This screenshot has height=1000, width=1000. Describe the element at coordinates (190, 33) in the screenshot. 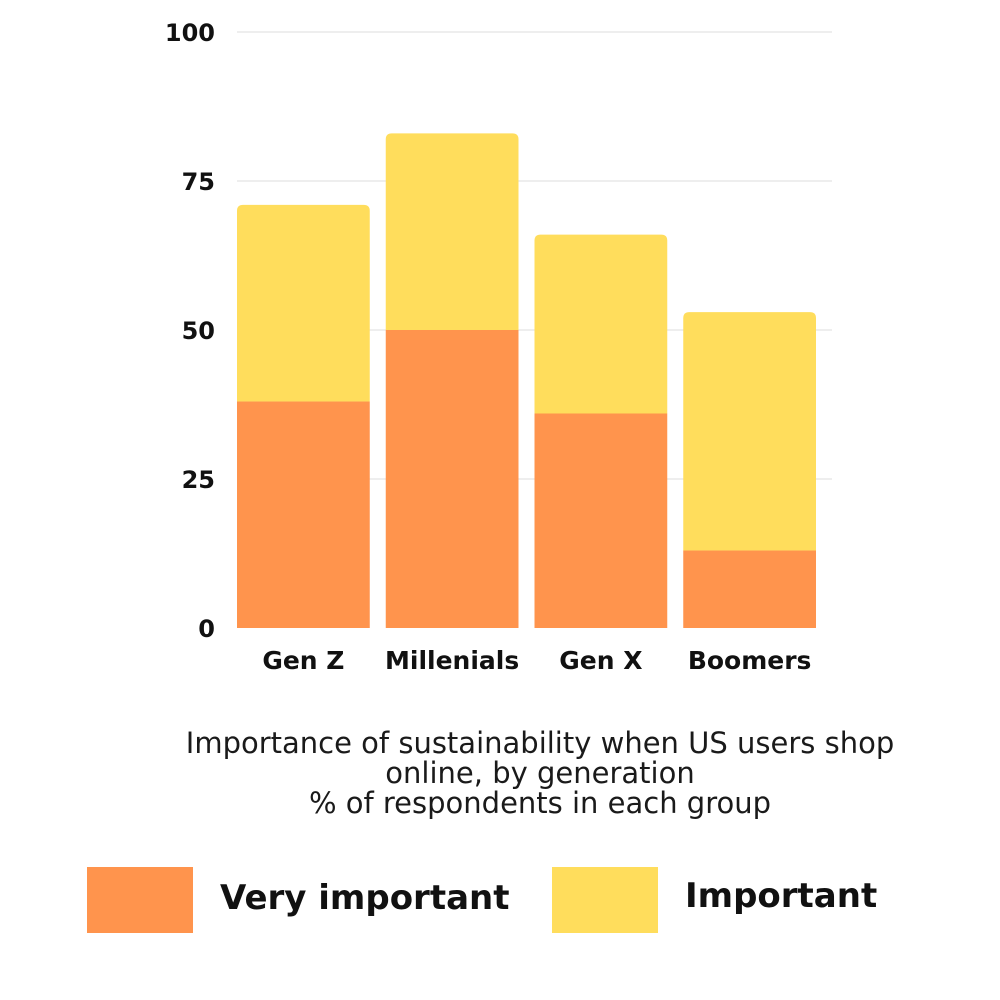

I see `y-tick-label: 100` at that location.